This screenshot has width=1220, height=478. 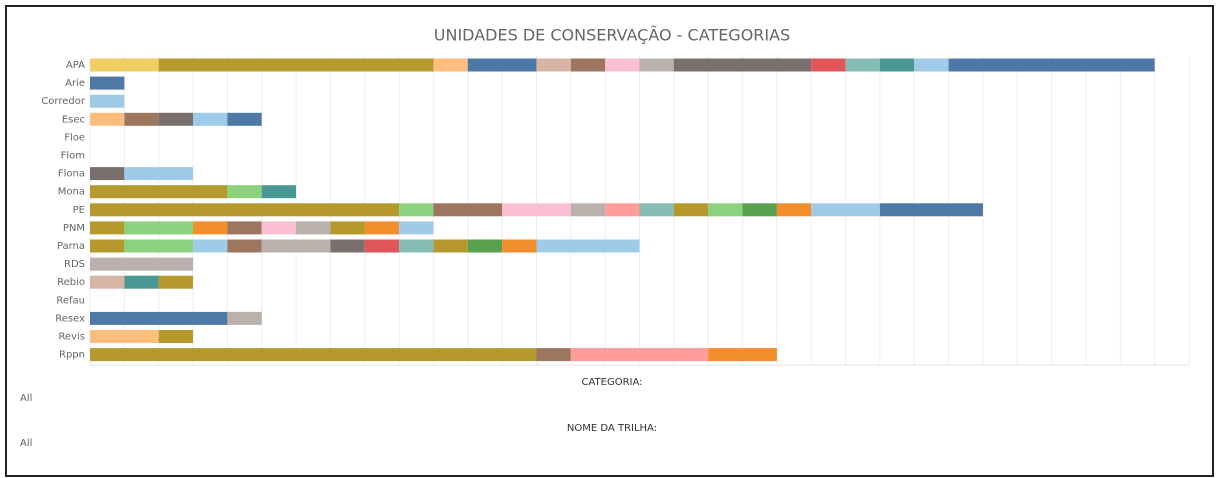 I want to click on filter-label: NOME DA TRILHA:, so click(x=612, y=428).